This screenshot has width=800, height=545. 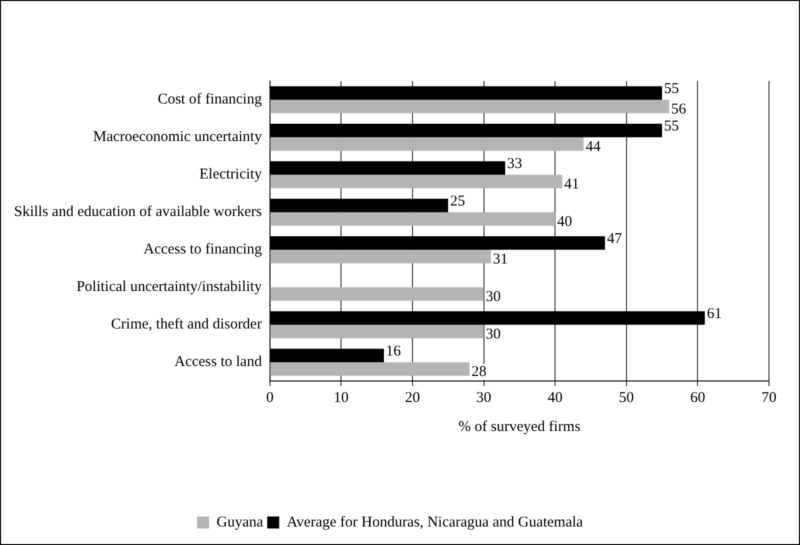 I want to click on data-label: 47, so click(x=614, y=238).